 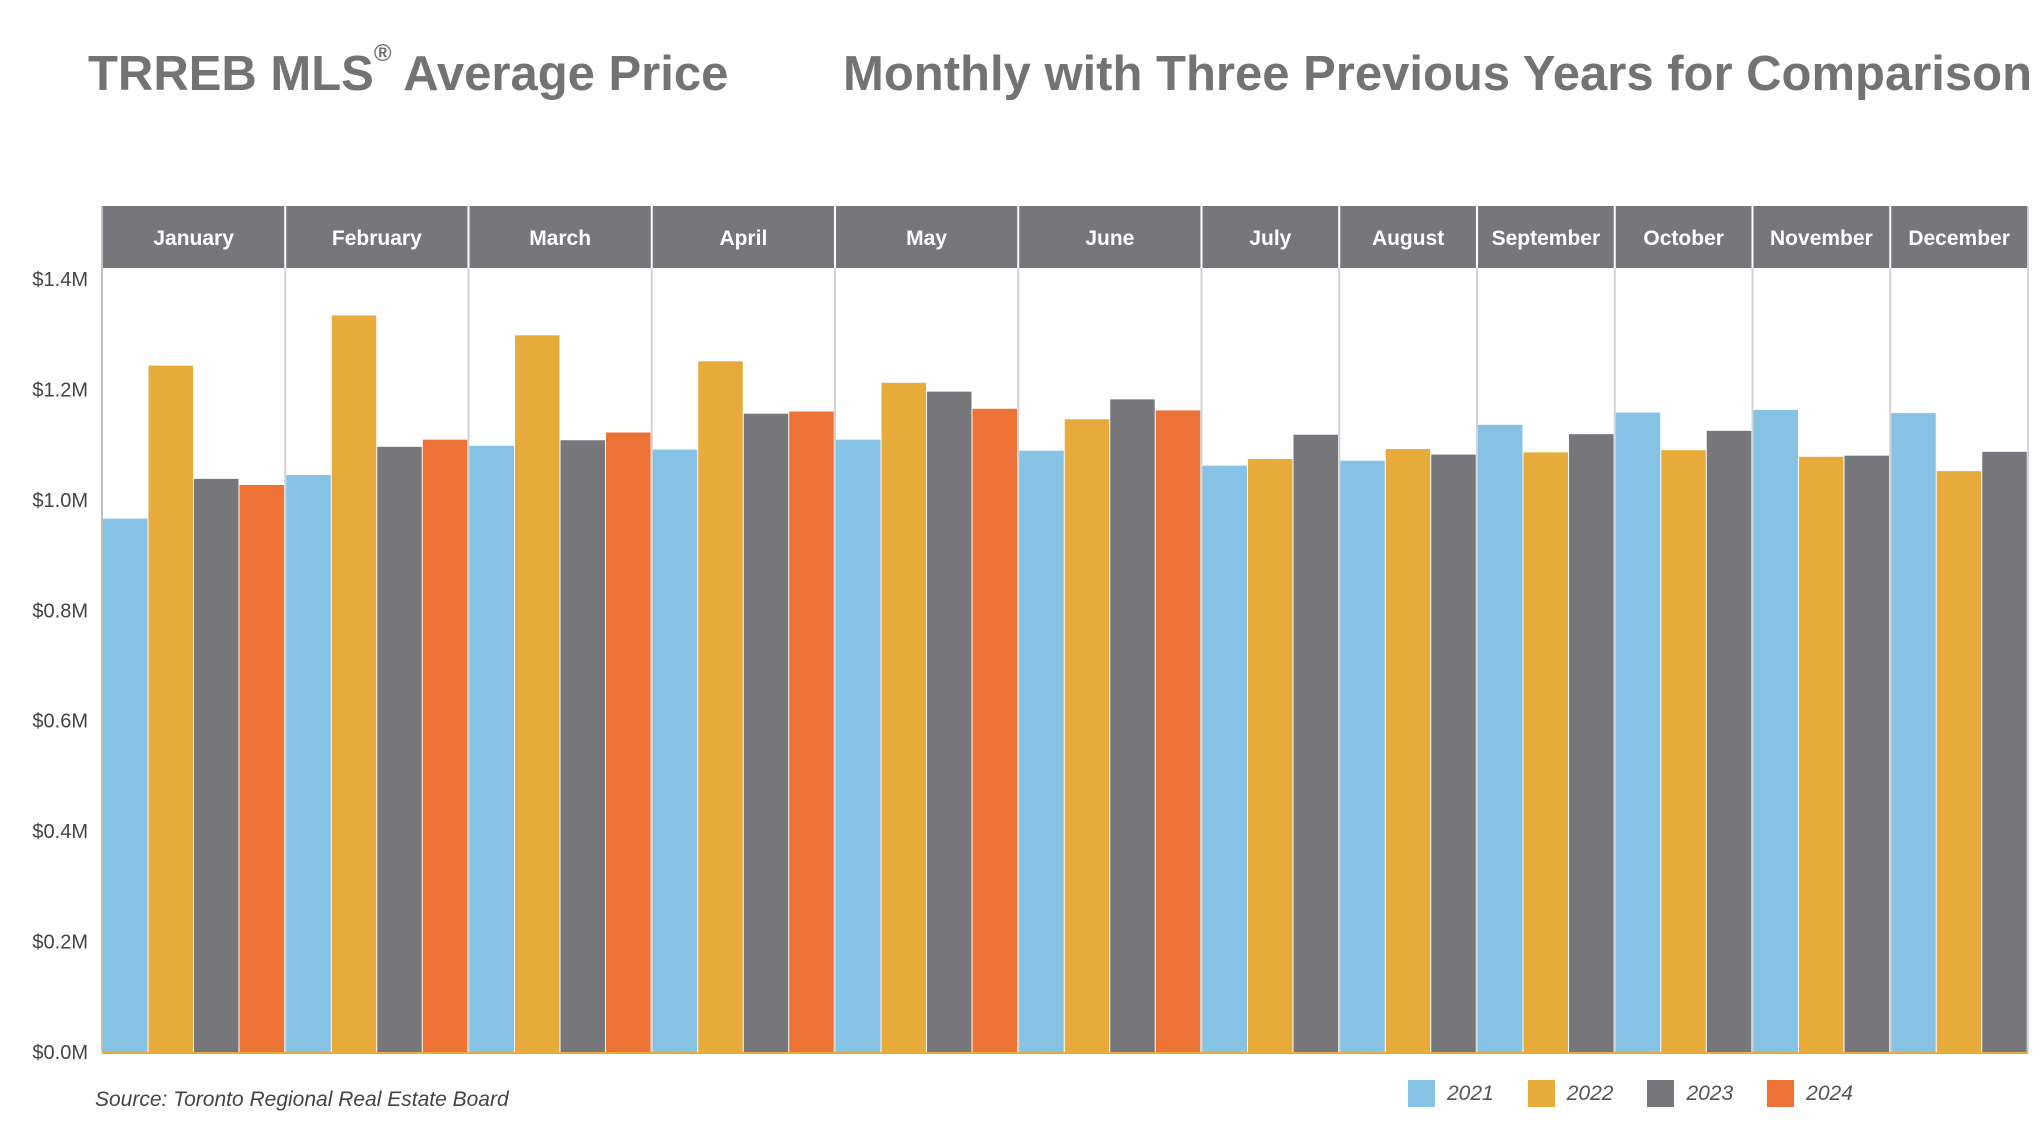 What do you see at coordinates (354, 684) in the screenshot?
I see `bar-february-2022` at bounding box center [354, 684].